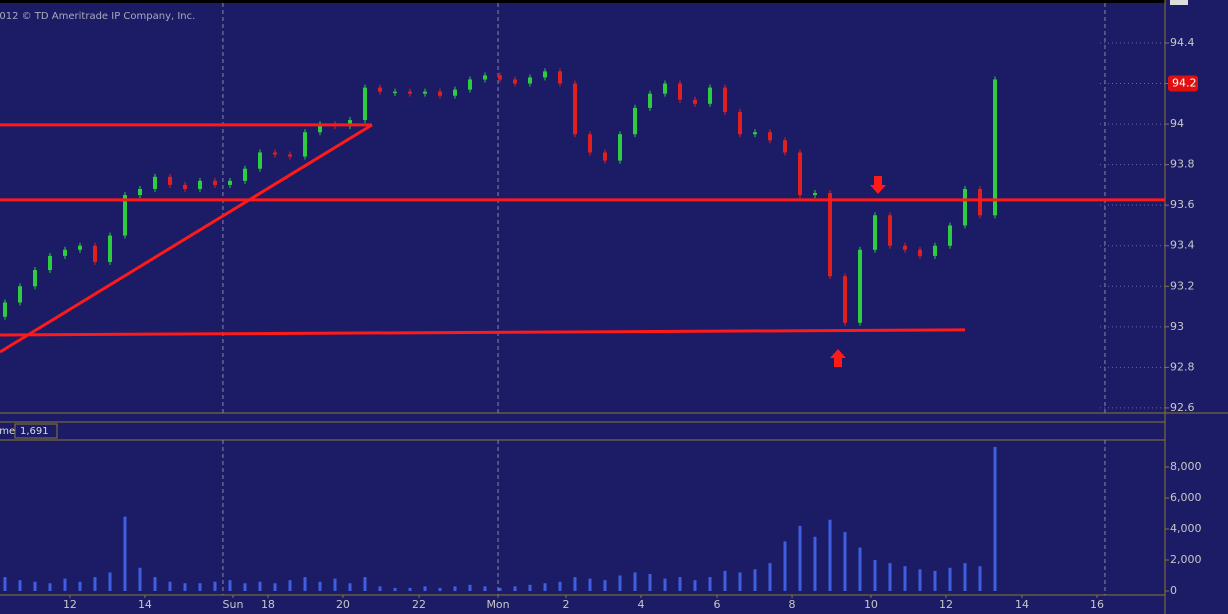 The image size is (1228, 614). I want to click on y-tick-label: 93.2, so click(1182, 285).